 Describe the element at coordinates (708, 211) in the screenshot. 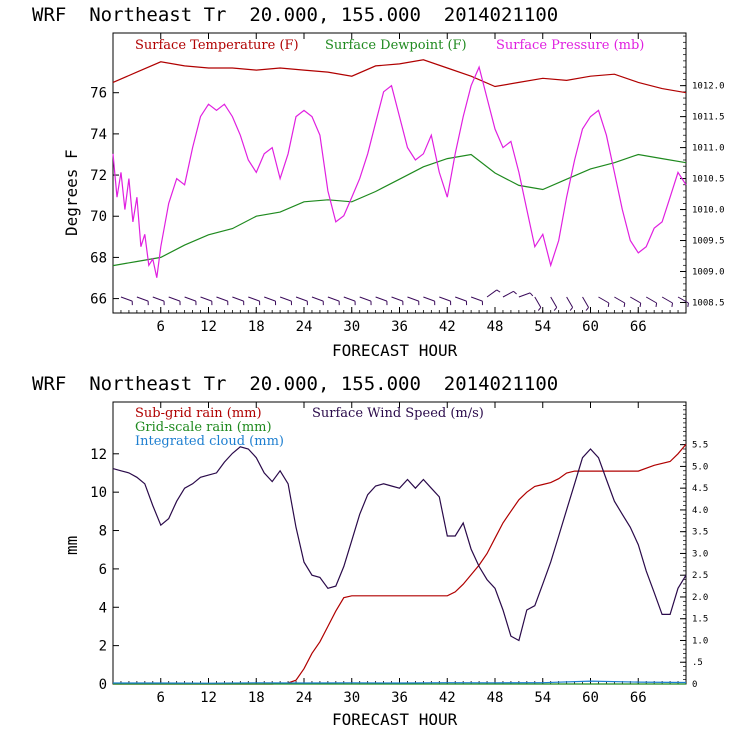

I see `right-y-tick-label: 1010.0` at that location.